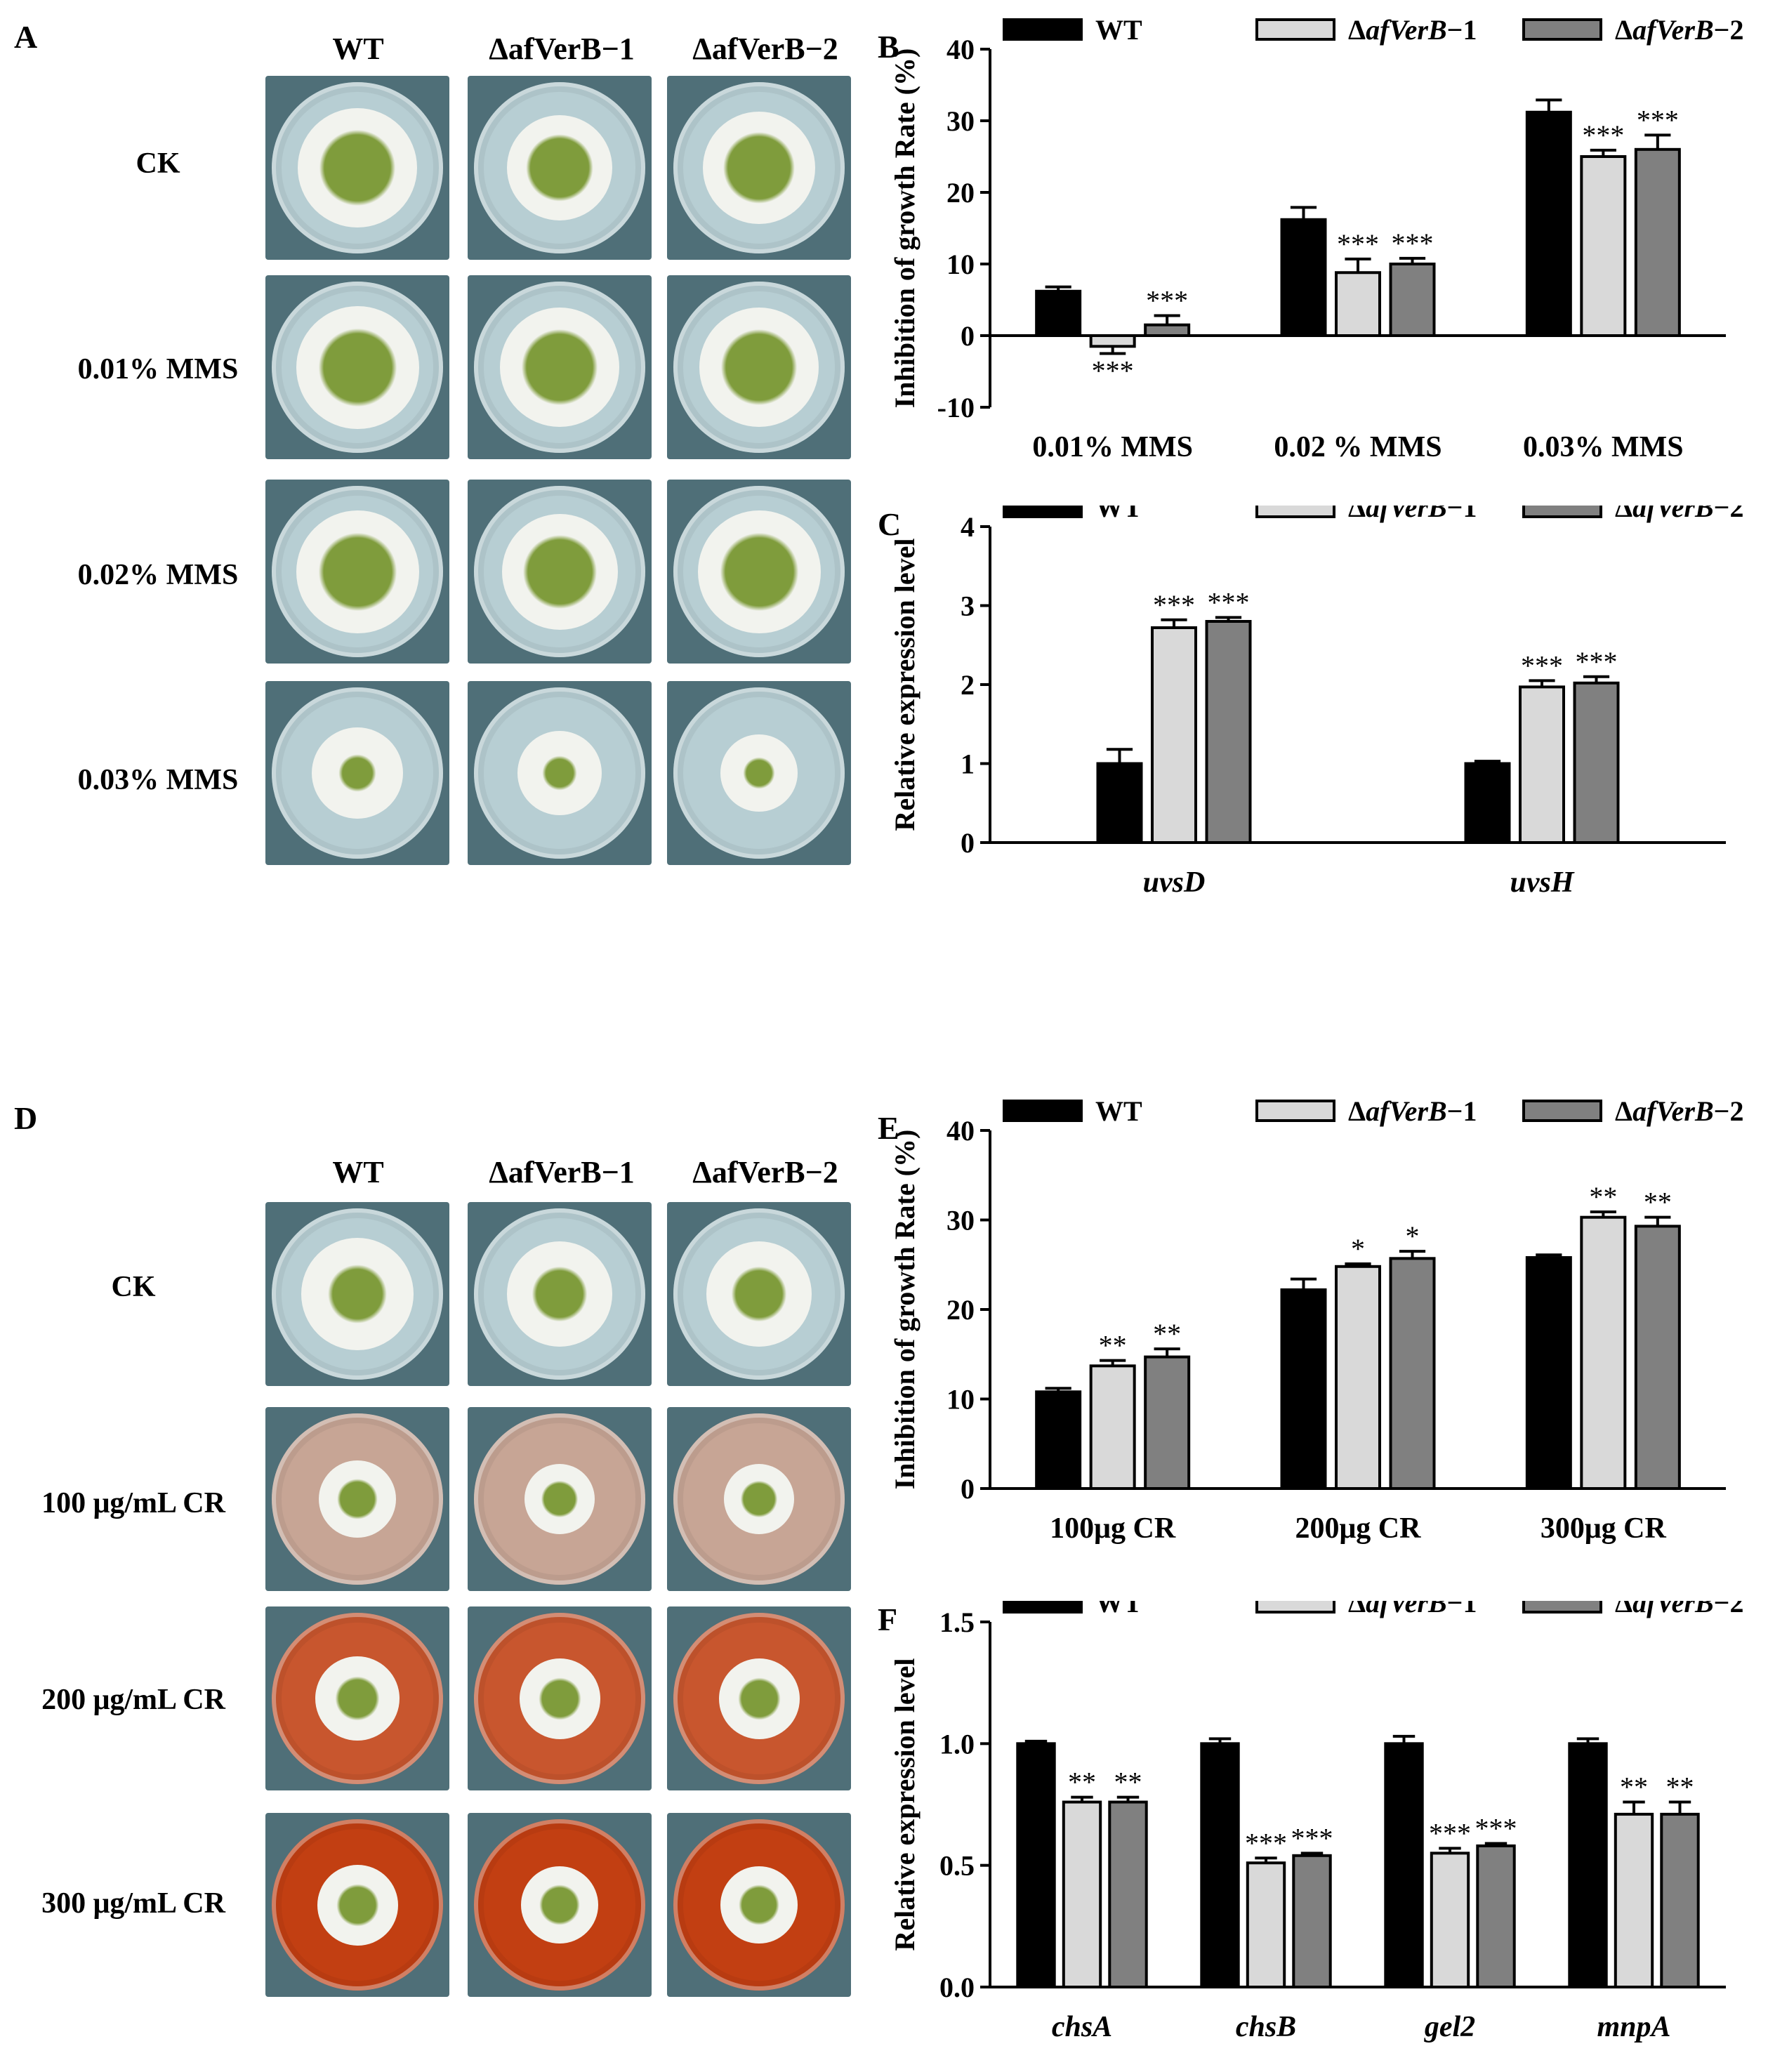 The height and width of the screenshot is (2072, 1768). Describe the element at coordinates (887, 1619) in the screenshot. I see `panel-letter-f: F` at that location.